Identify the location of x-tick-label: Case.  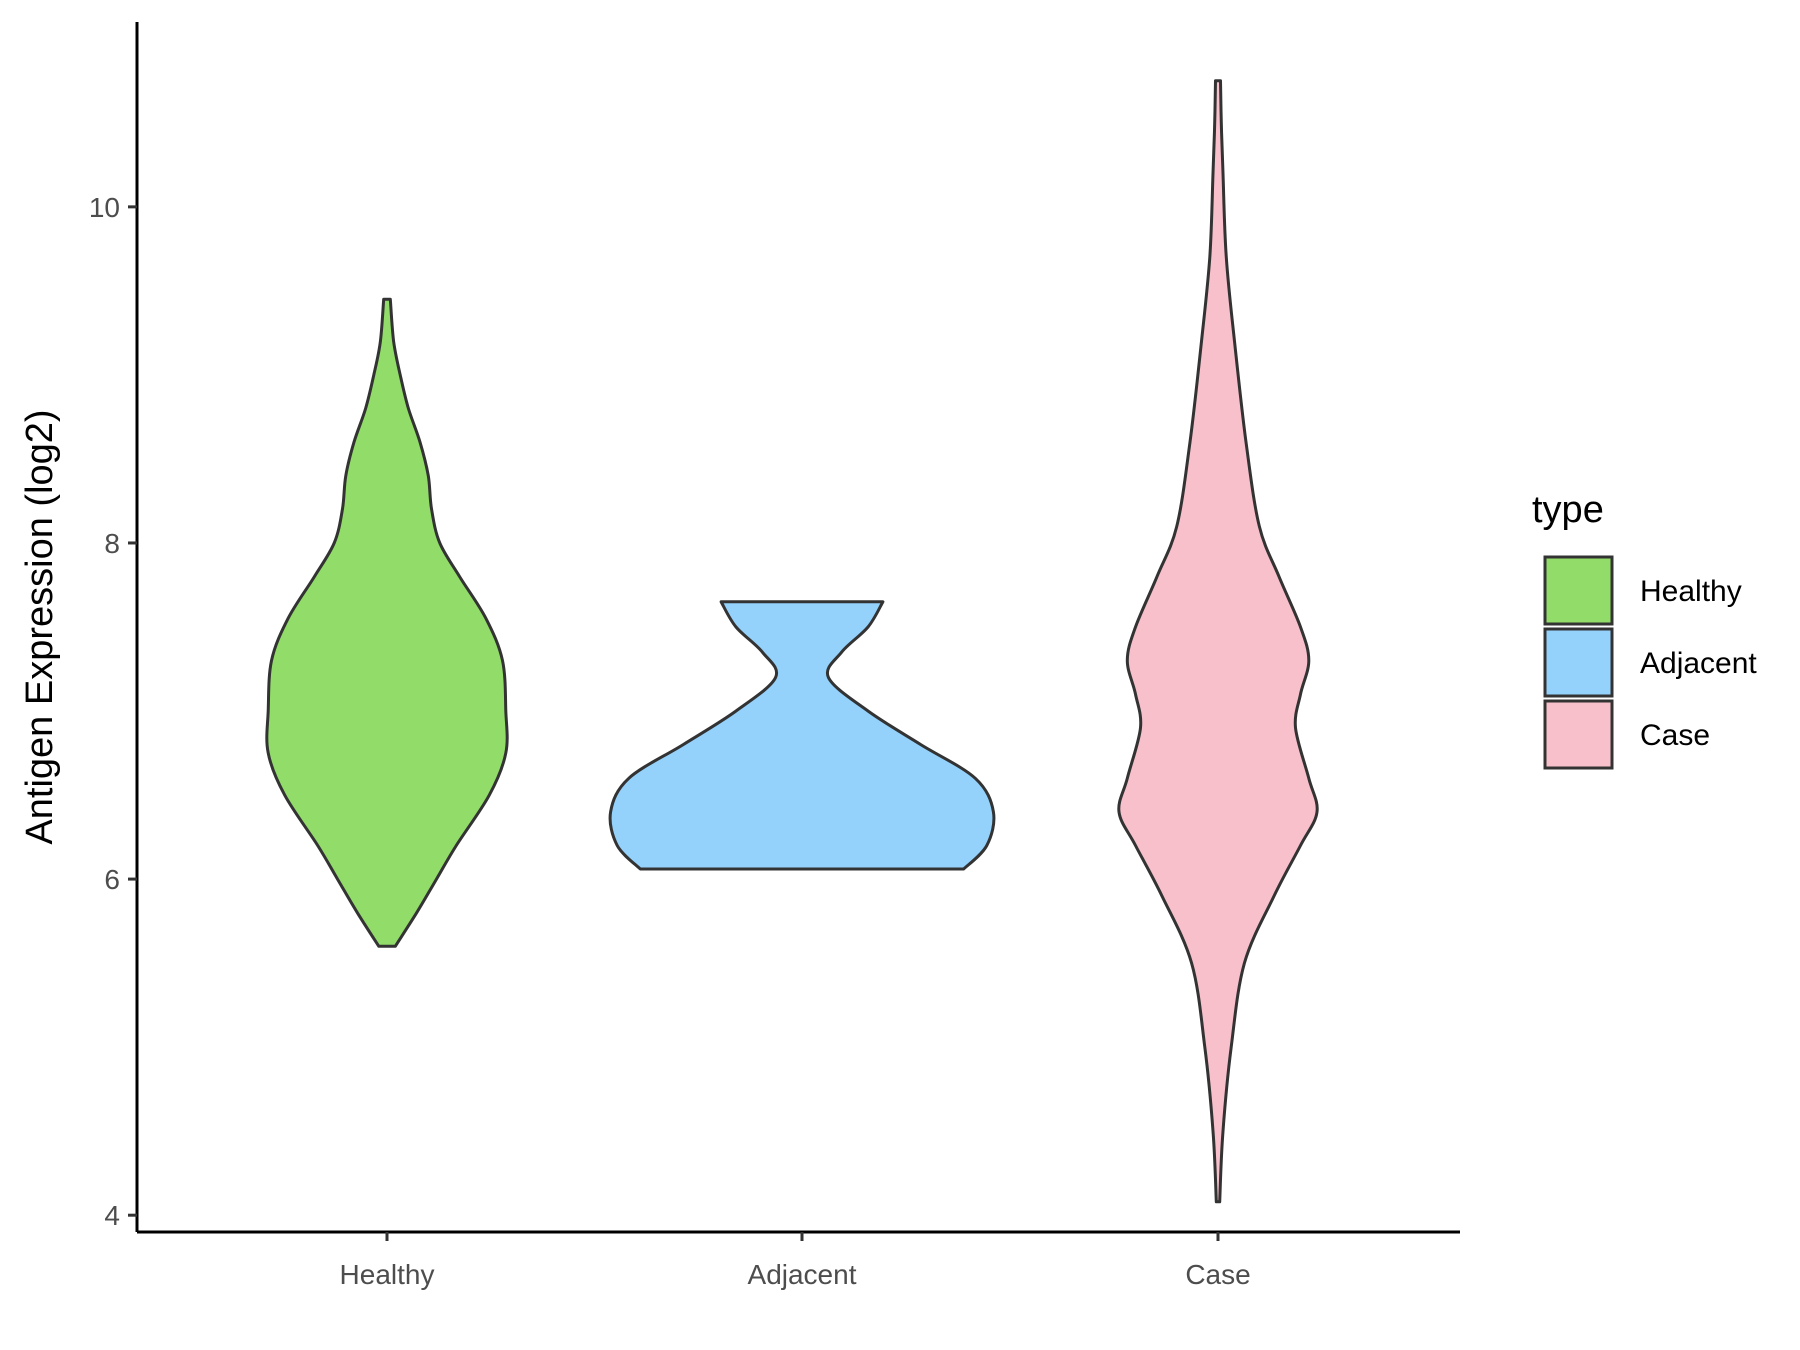
(1217, 1274).